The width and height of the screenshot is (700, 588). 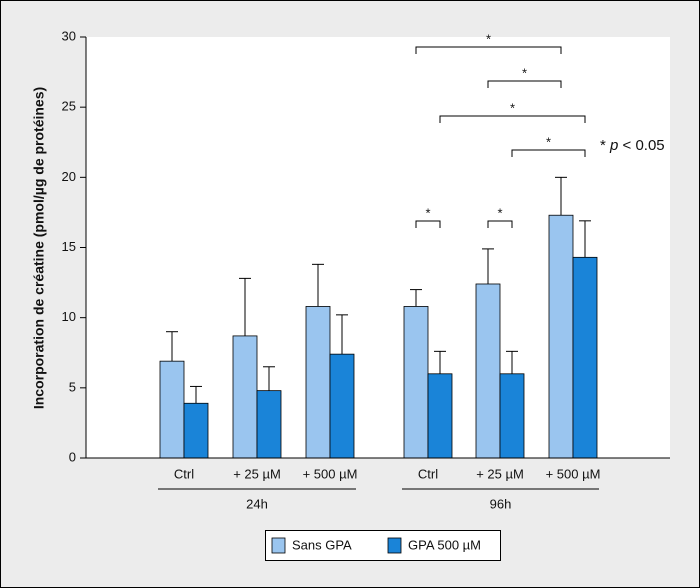 I want to click on y-tick-label: 25, so click(x=69, y=106).